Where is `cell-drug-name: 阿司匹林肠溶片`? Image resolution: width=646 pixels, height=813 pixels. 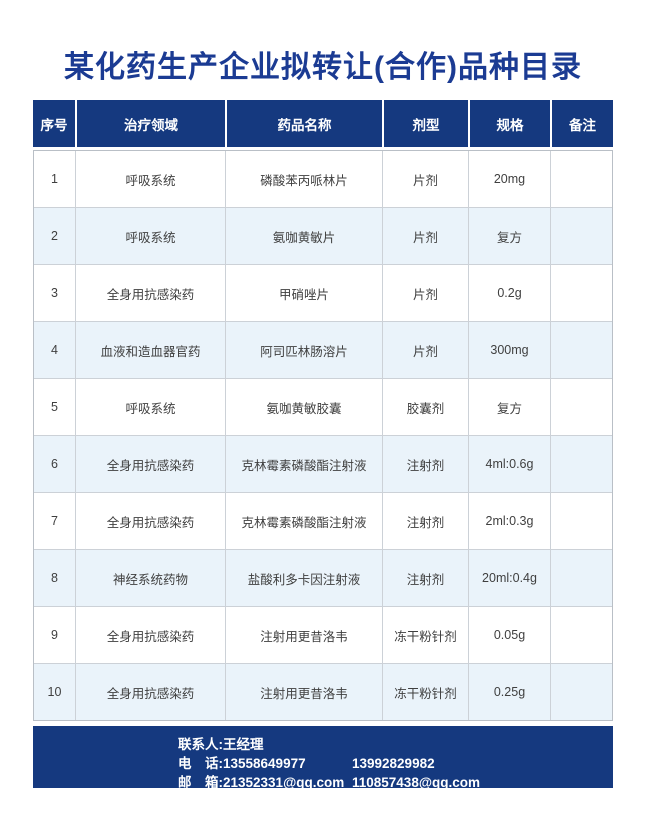 cell-drug-name: 阿司匹林肠溶片 is located at coordinates (304, 350).